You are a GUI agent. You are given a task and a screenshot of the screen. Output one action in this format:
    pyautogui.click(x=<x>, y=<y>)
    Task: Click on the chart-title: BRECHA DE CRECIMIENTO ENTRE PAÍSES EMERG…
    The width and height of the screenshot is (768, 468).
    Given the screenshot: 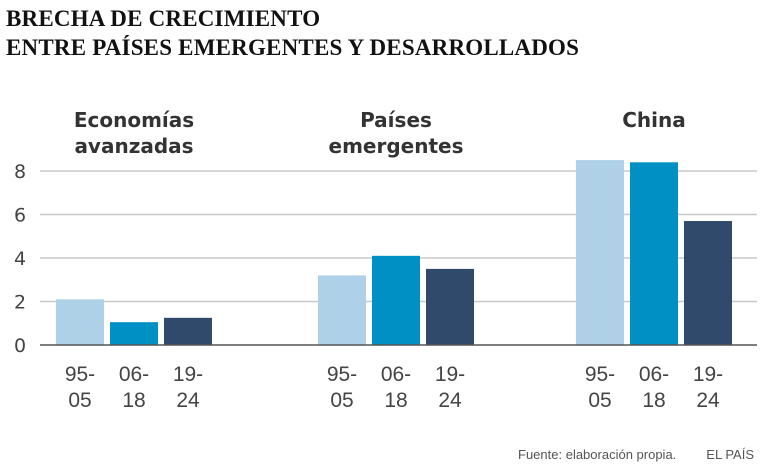 What is the action you would take?
    pyautogui.click(x=292, y=33)
    